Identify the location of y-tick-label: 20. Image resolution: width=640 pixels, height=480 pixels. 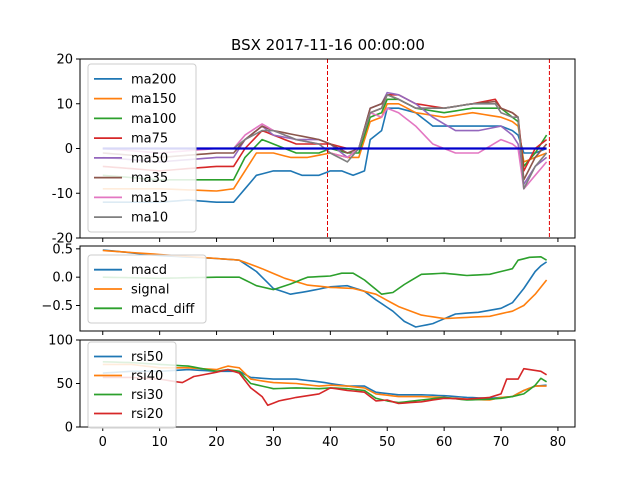
(64, 60).